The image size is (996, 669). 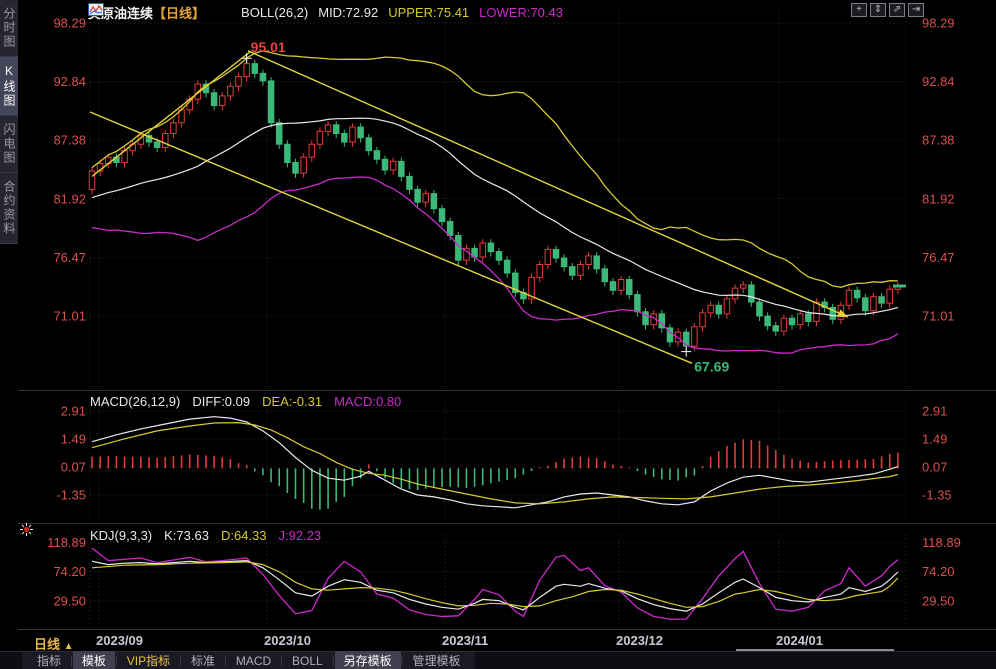 I want to click on boll-lower-value: LOWER:70.43, so click(x=521, y=12).